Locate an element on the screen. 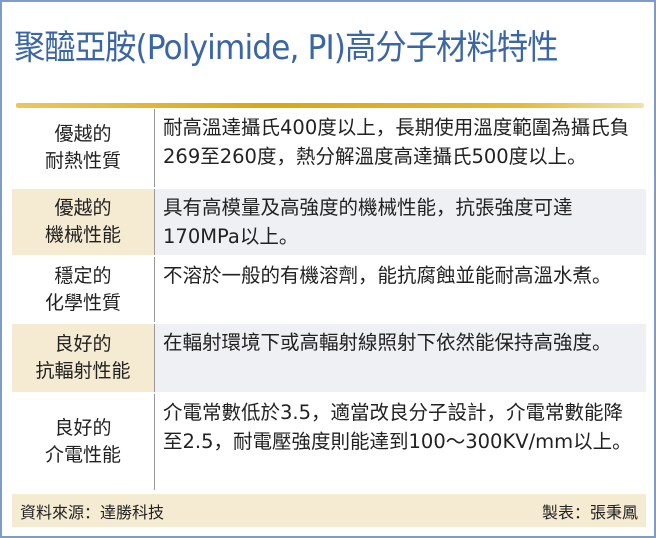 This screenshot has width=656, height=538. gold-divider is located at coordinates (330, 105).